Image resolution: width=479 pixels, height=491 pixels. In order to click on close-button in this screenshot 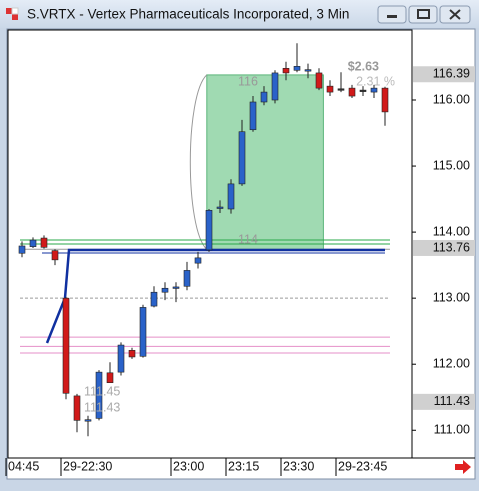, I will do `click(455, 14)`.